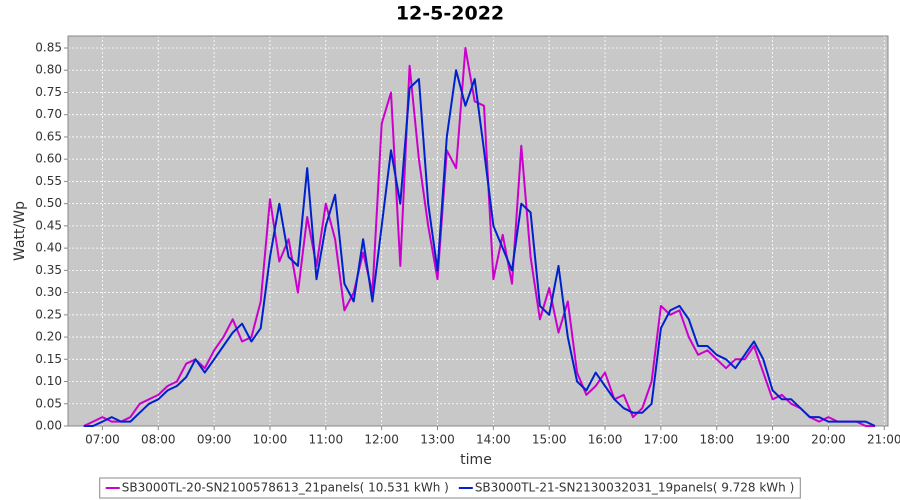 The height and width of the screenshot is (500, 900). I want to click on y-tick-label: 0.50, so click(48, 203).